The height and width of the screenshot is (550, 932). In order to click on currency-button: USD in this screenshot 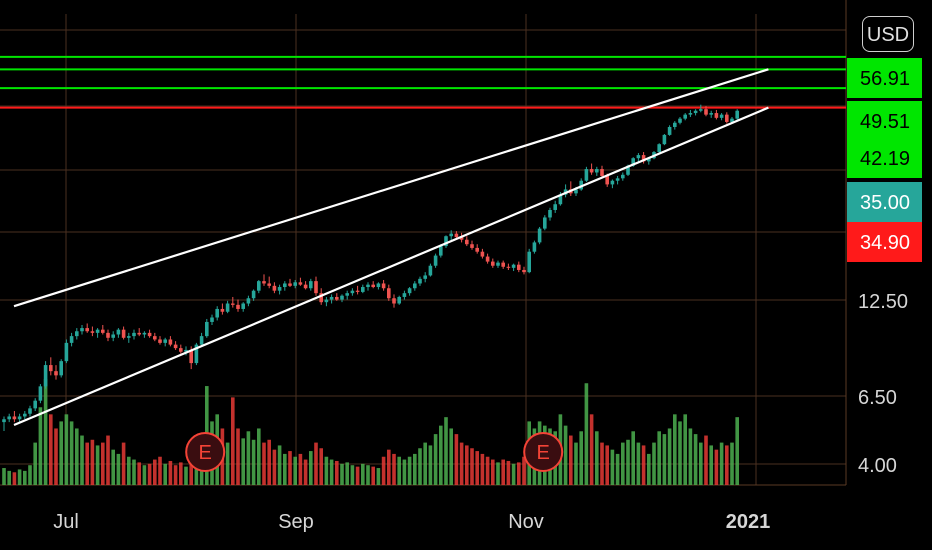, I will do `click(888, 34)`.